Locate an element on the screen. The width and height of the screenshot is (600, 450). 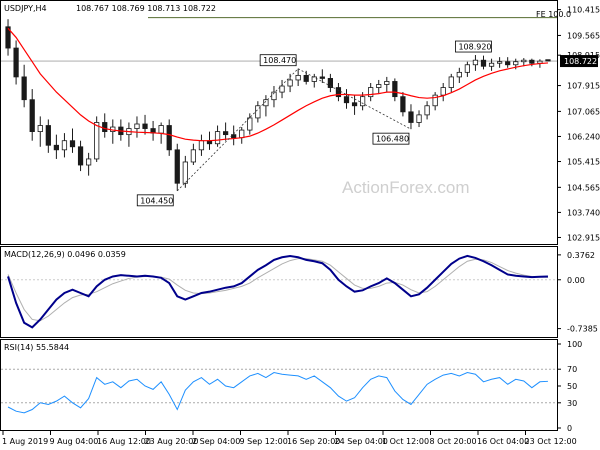
price-ytick-label: 109.565 is located at coordinates (583, 35).